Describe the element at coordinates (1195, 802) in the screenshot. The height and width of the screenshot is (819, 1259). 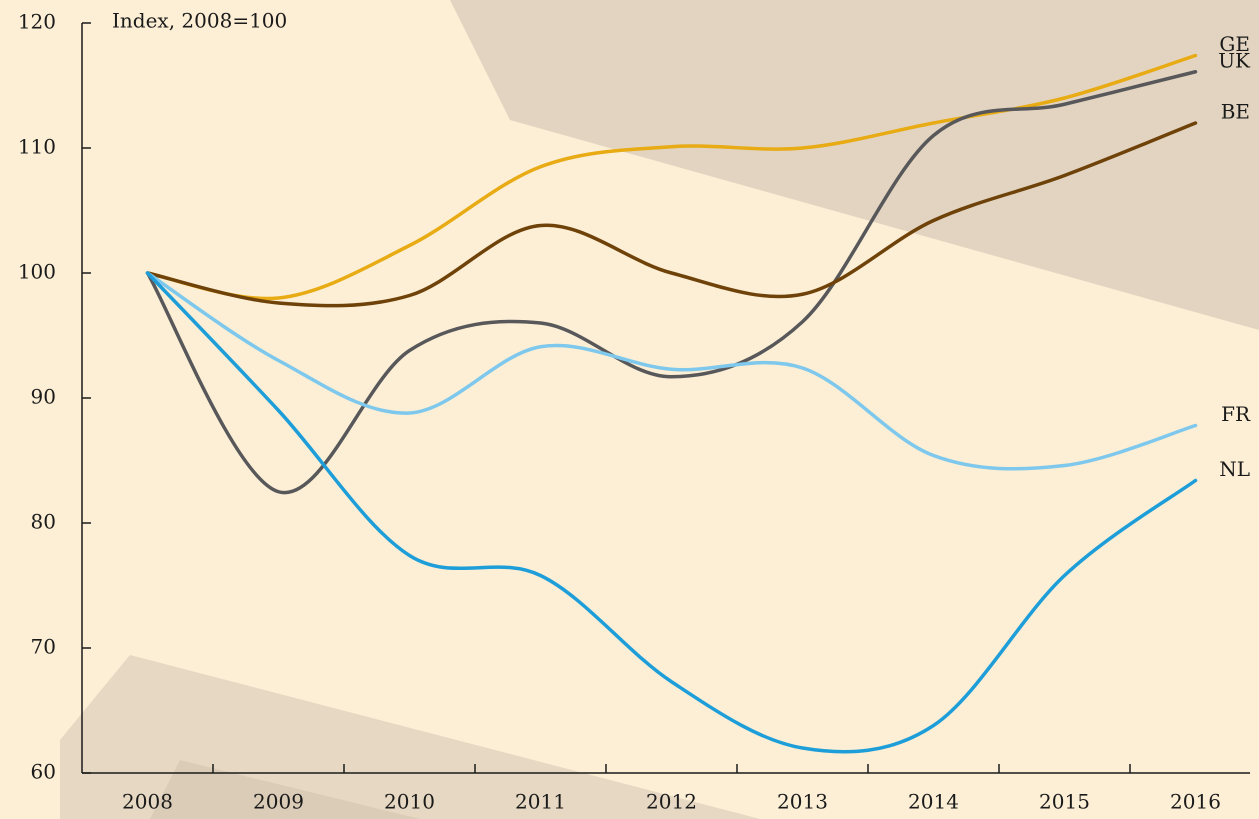
I see `x-tick-label: 2016` at that location.